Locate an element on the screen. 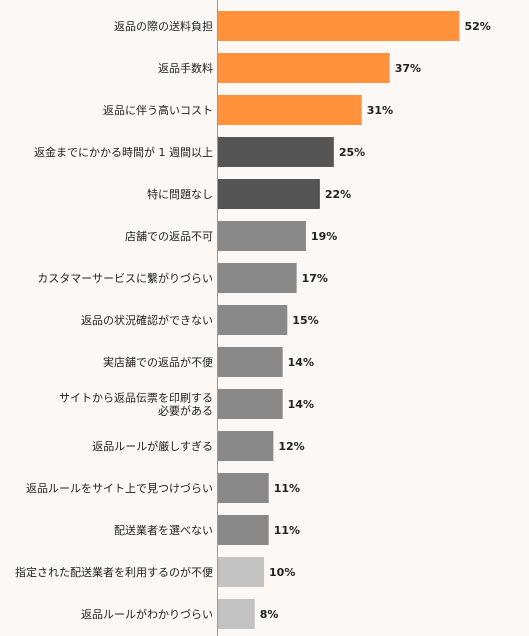 This screenshot has height=636, width=529. value-label-5: 19% is located at coordinates (324, 236).